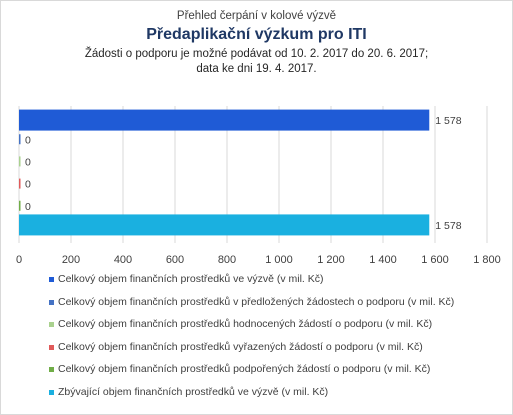  I want to click on chart-subtitle-line2: data ke dni 19. 4. 2017., so click(256, 69).